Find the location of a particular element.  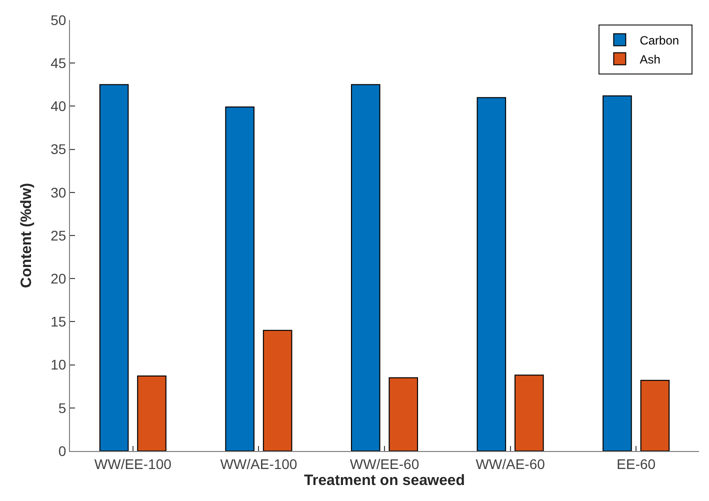

x-tick-label: EE-60 is located at coordinates (636, 464).